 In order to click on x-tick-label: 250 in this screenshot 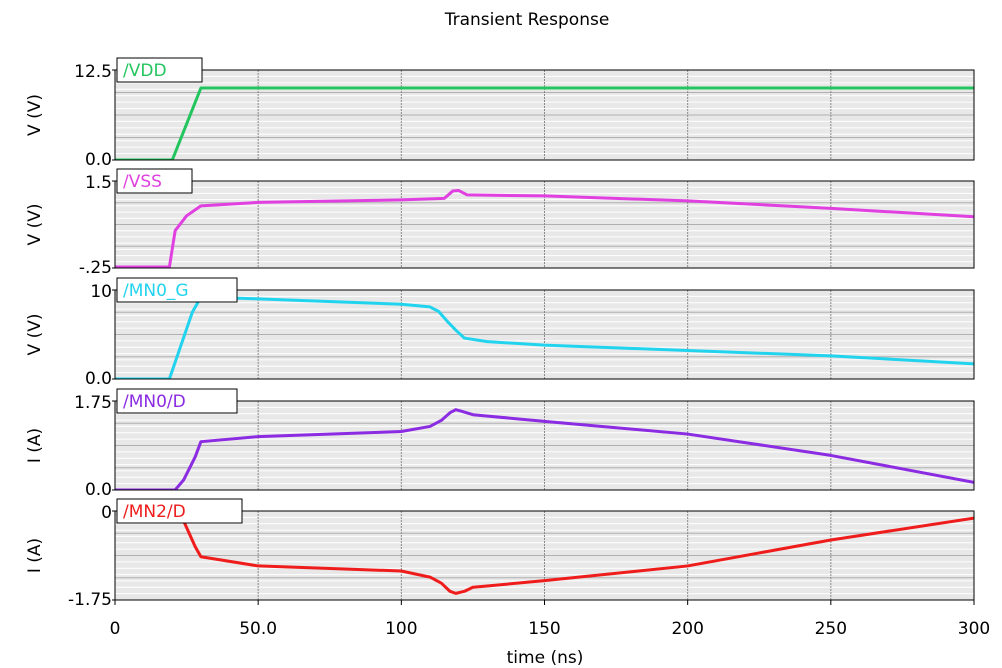, I will do `click(831, 629)`.